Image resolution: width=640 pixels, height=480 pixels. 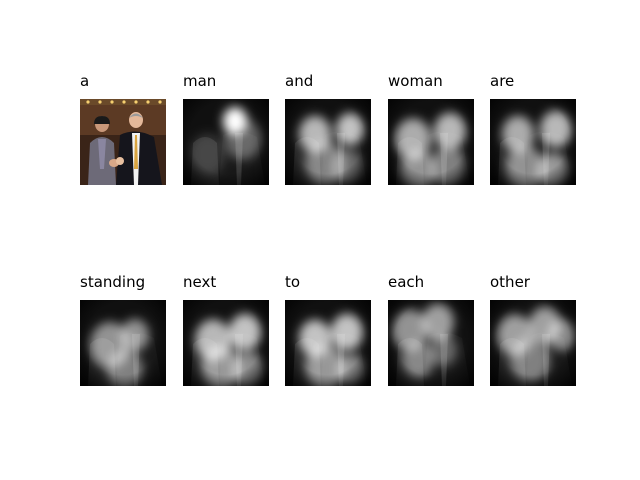 I want to click on caption-word: are, so click(x=502, y=81).